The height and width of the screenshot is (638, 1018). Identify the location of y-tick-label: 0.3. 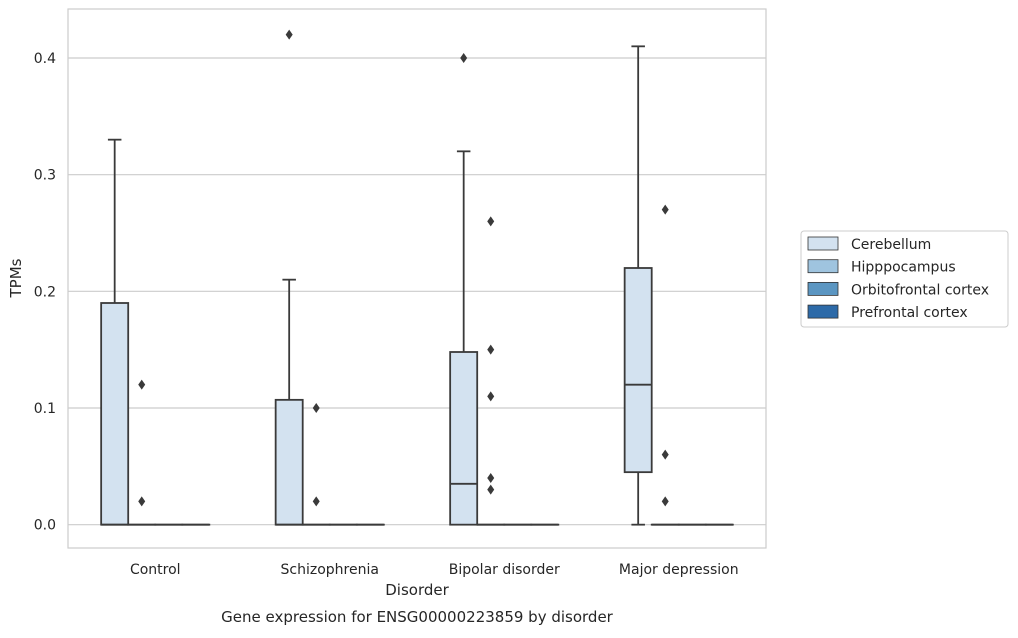
(45, 176).